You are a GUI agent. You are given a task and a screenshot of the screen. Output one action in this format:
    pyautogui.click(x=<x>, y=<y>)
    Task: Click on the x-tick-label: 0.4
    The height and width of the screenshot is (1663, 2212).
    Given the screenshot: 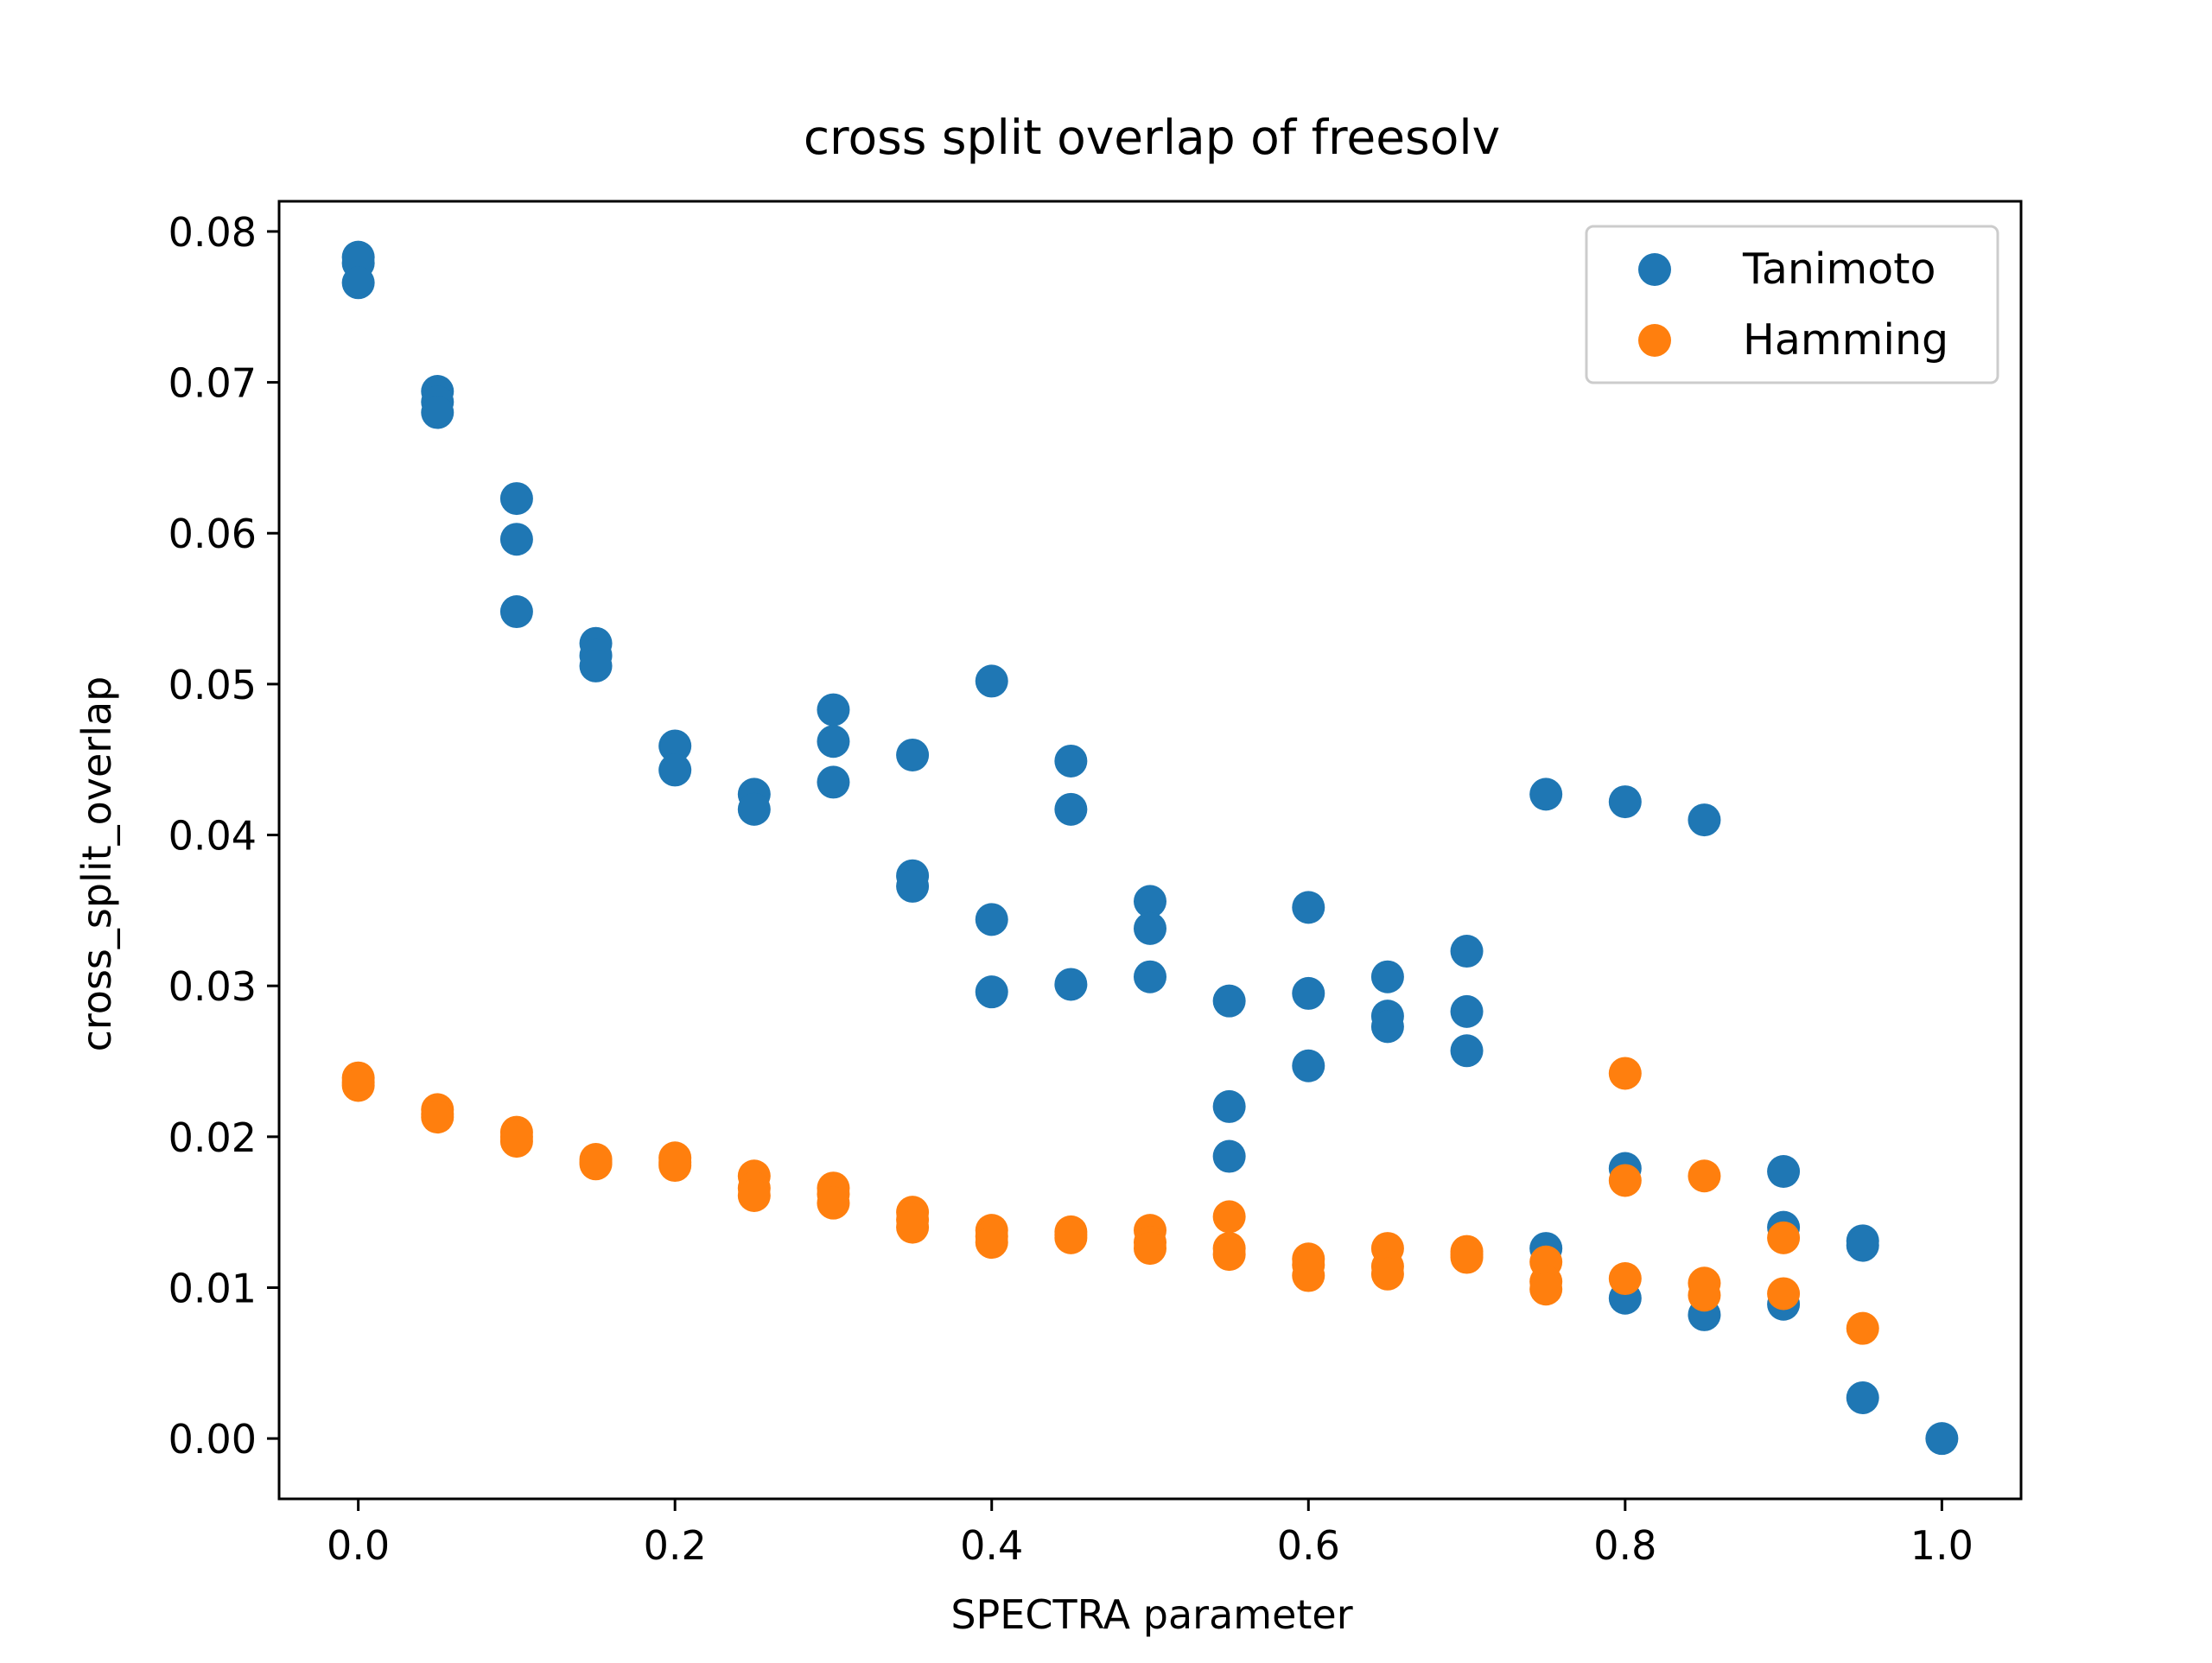 What is the action you would take?
    pyautogui.click(x=991, y=1546)
    